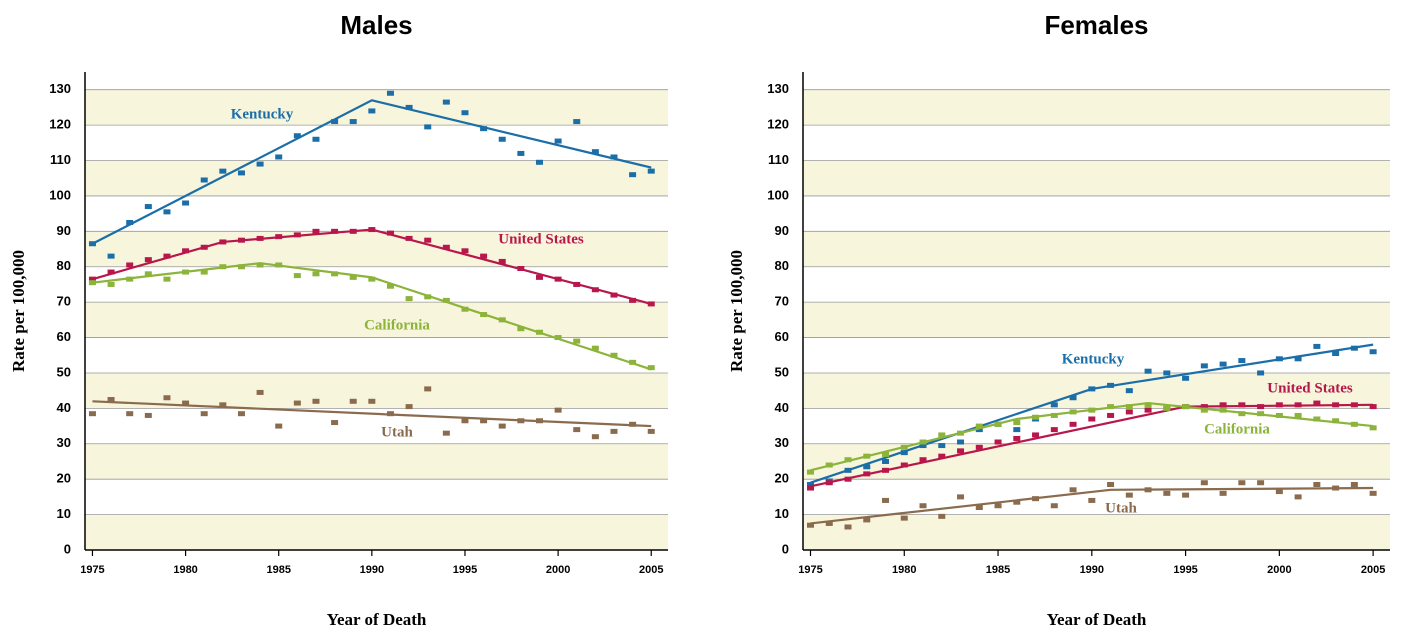 Image resolution: width=1401 pixels, height=635 pixels. What do you see at coordinates (1121, 508) in the screenshot?
I see `series-label: Utah` at bounding box center [1121, 508].